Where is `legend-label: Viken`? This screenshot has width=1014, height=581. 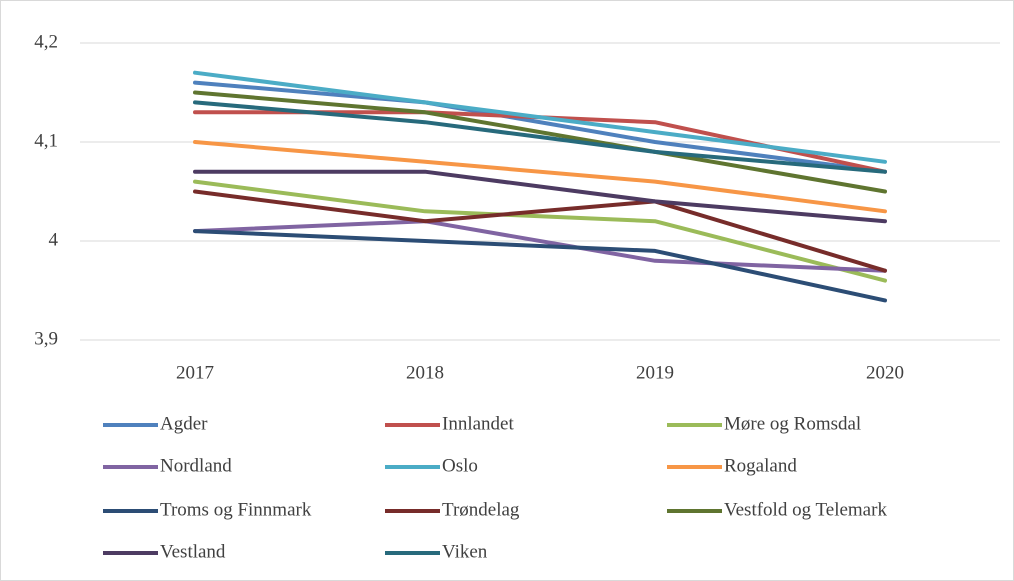
legend-label: Viken is located at coordinates (465, 551).